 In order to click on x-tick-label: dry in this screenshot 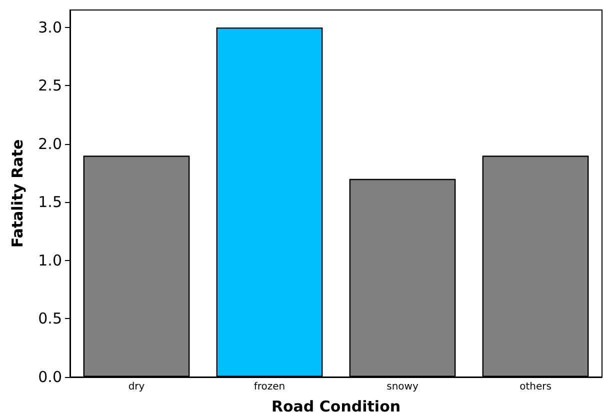, I will do `click(136, 387)`.